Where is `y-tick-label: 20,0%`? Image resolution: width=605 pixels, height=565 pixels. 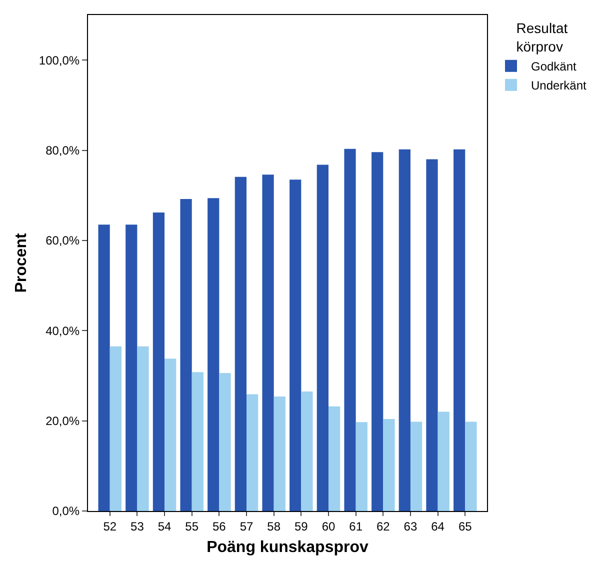
y-tick-label: 20,0% is located at coordinates (63, 421).